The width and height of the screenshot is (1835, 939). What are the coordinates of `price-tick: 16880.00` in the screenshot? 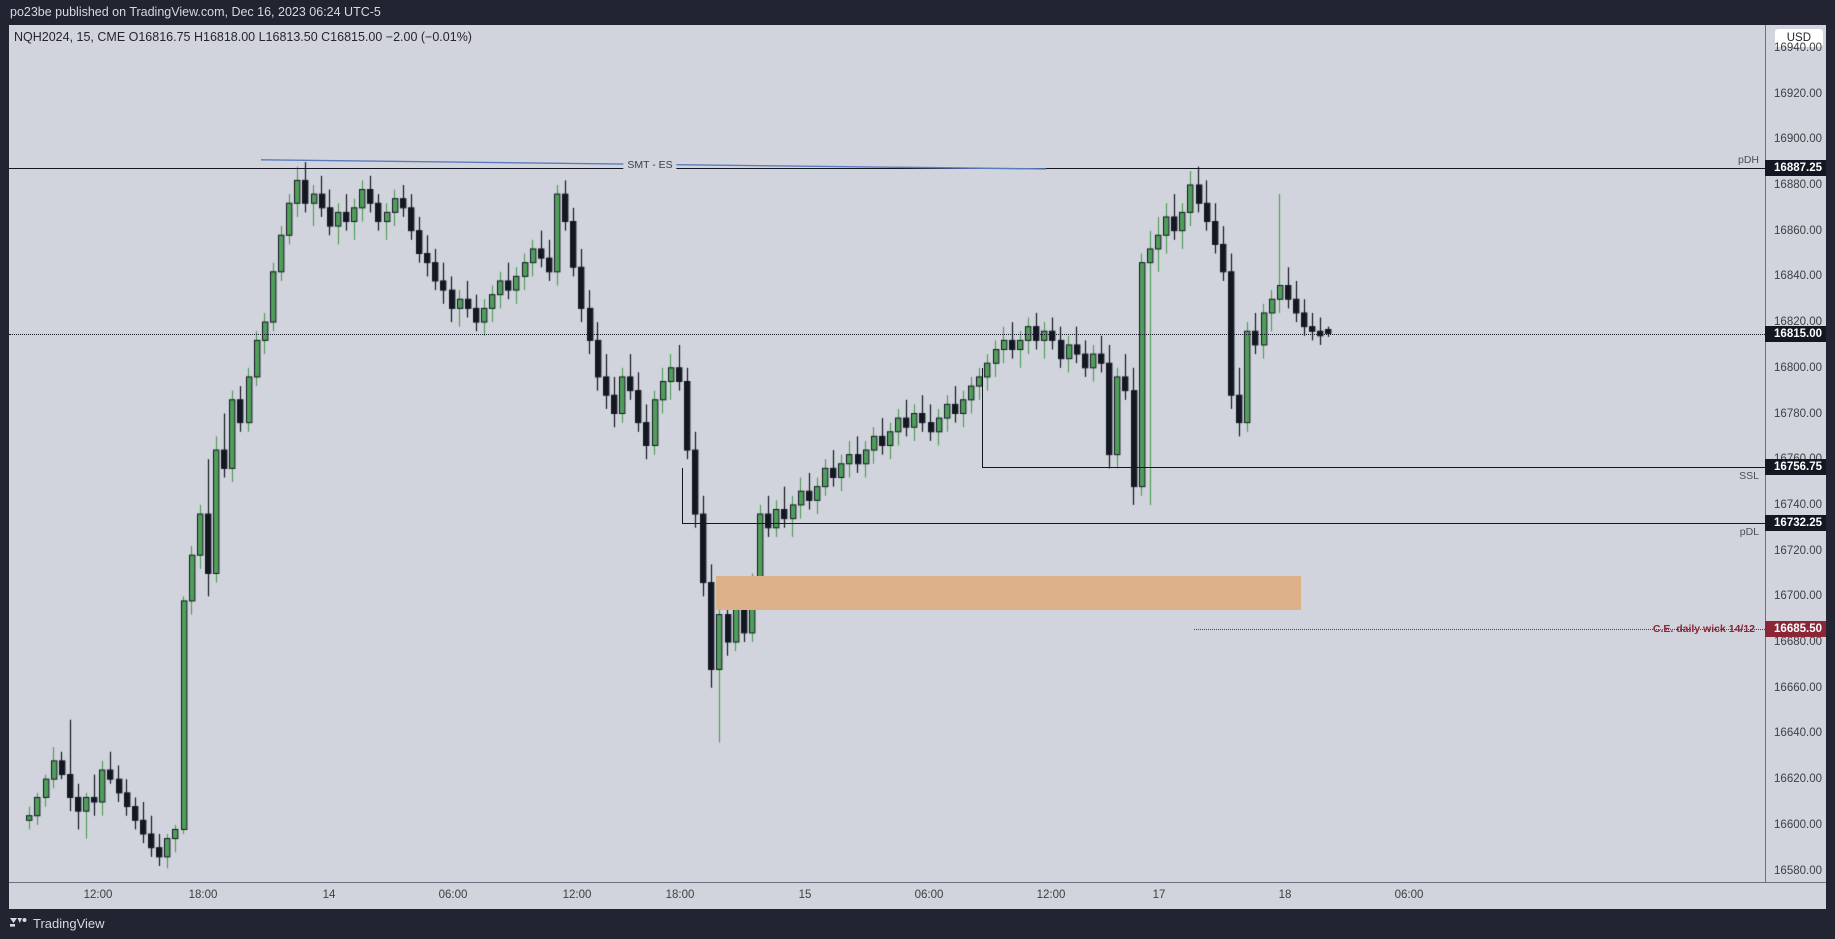 It's located at (1798, 184).